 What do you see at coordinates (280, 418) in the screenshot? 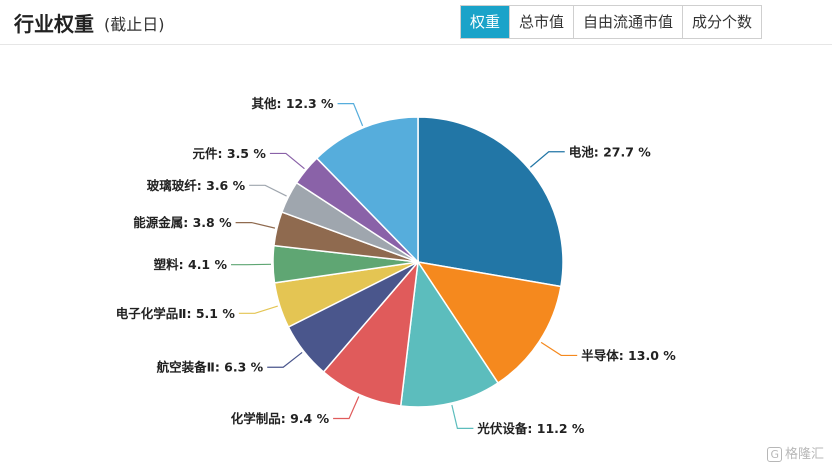
I see `slice-label-3: 化学制品: 9.4 %` at bounding box center [280, 418].